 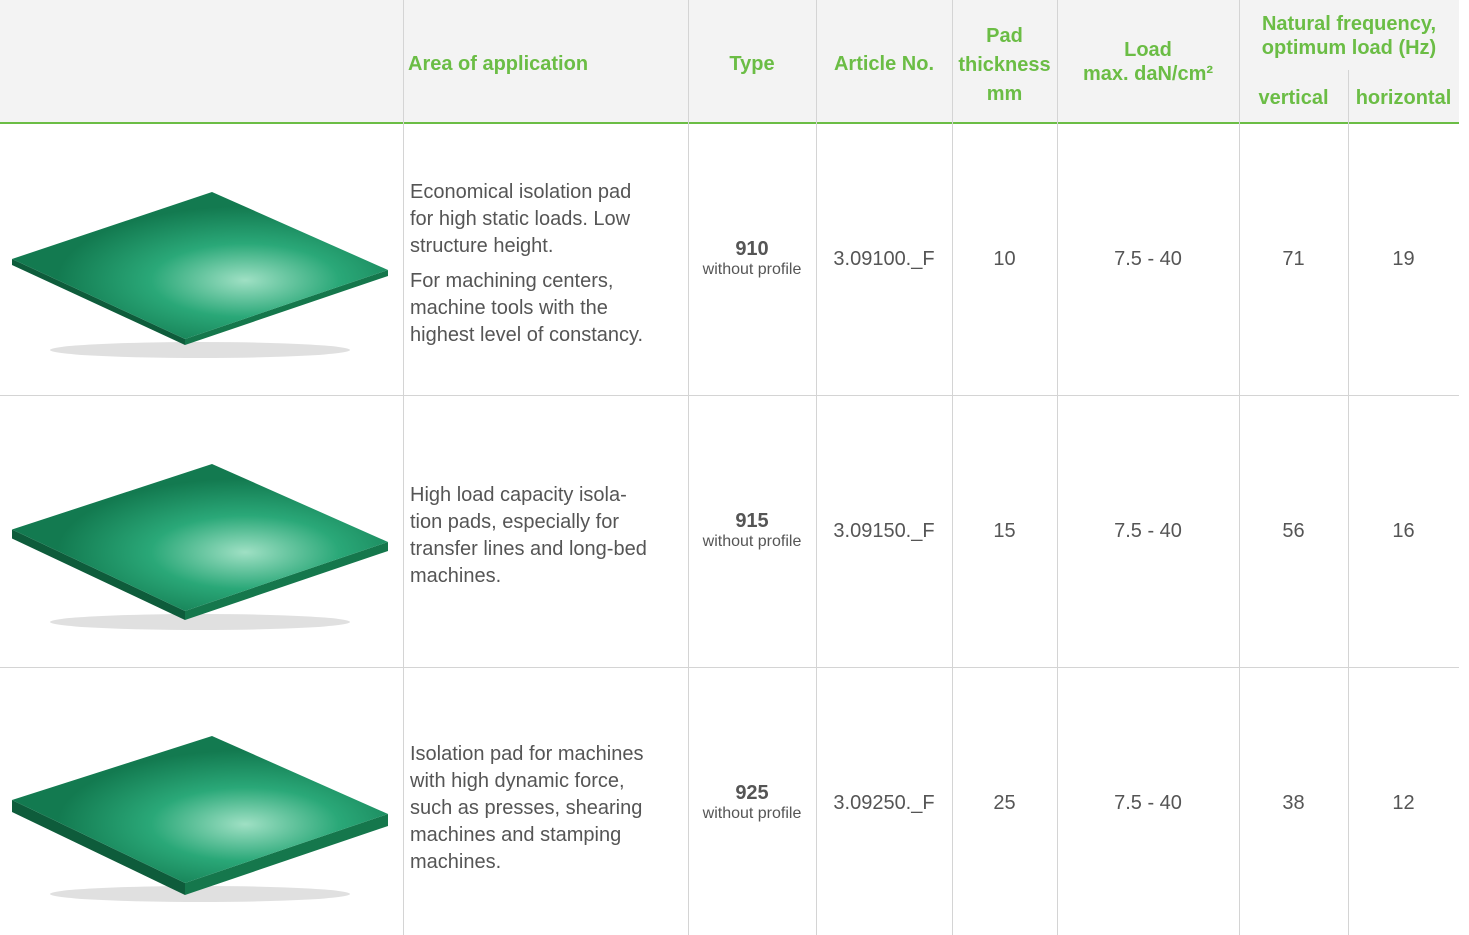 I want to click on text-line: machine tools with the, so click(x=509, y=308).